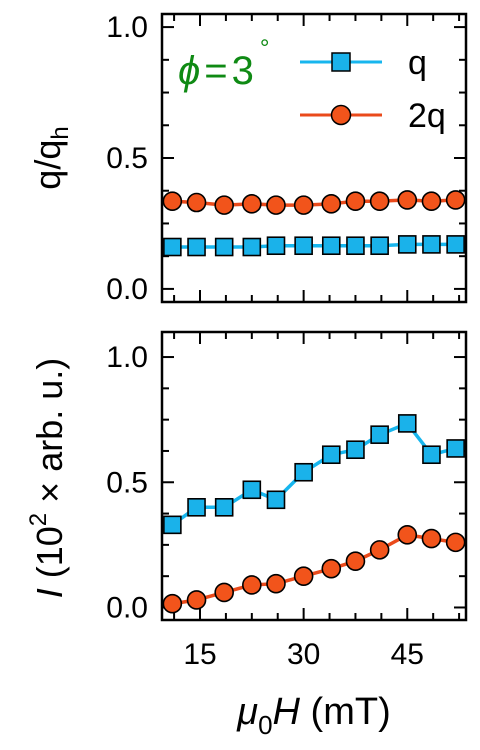 This screenshot has height=750, width=480. Describe the element at coordinates (38, 519) in the screenshot. I see `bottom-y-axis-label-exponent: 2` at that location.